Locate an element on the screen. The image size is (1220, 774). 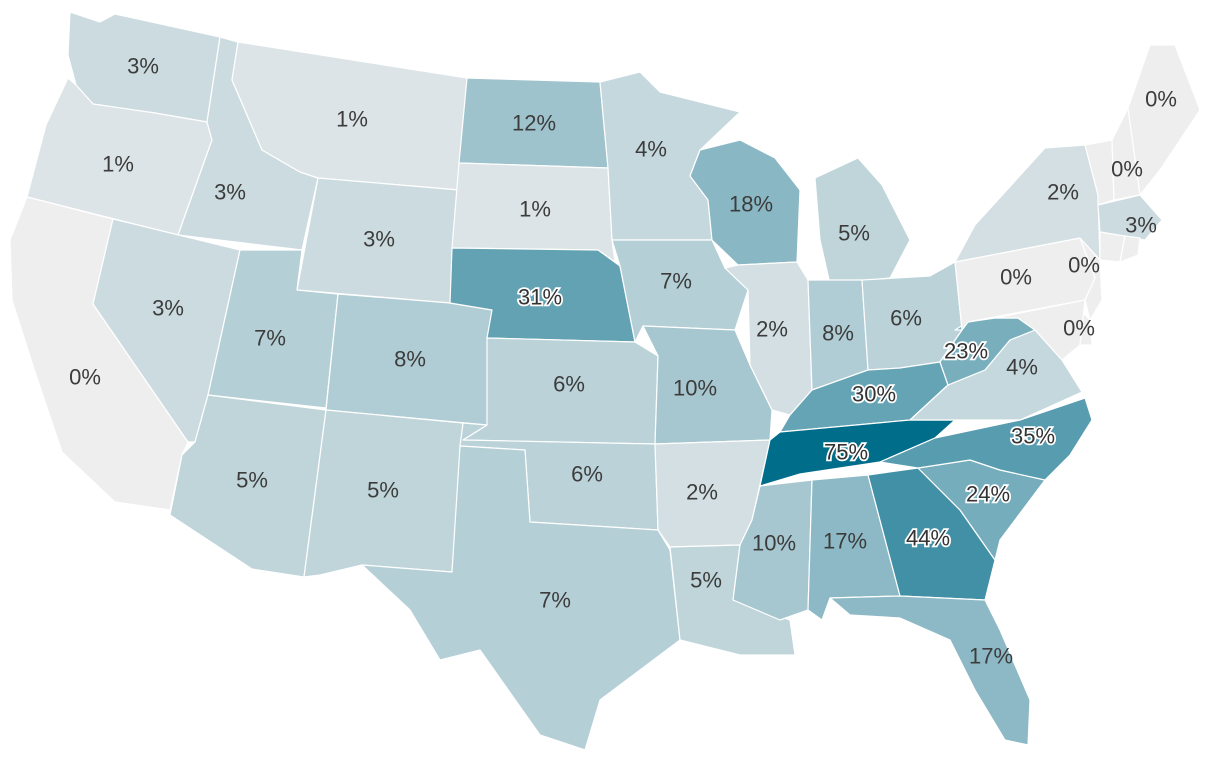
label-wa: 3% is located at coordinates (143, 66).